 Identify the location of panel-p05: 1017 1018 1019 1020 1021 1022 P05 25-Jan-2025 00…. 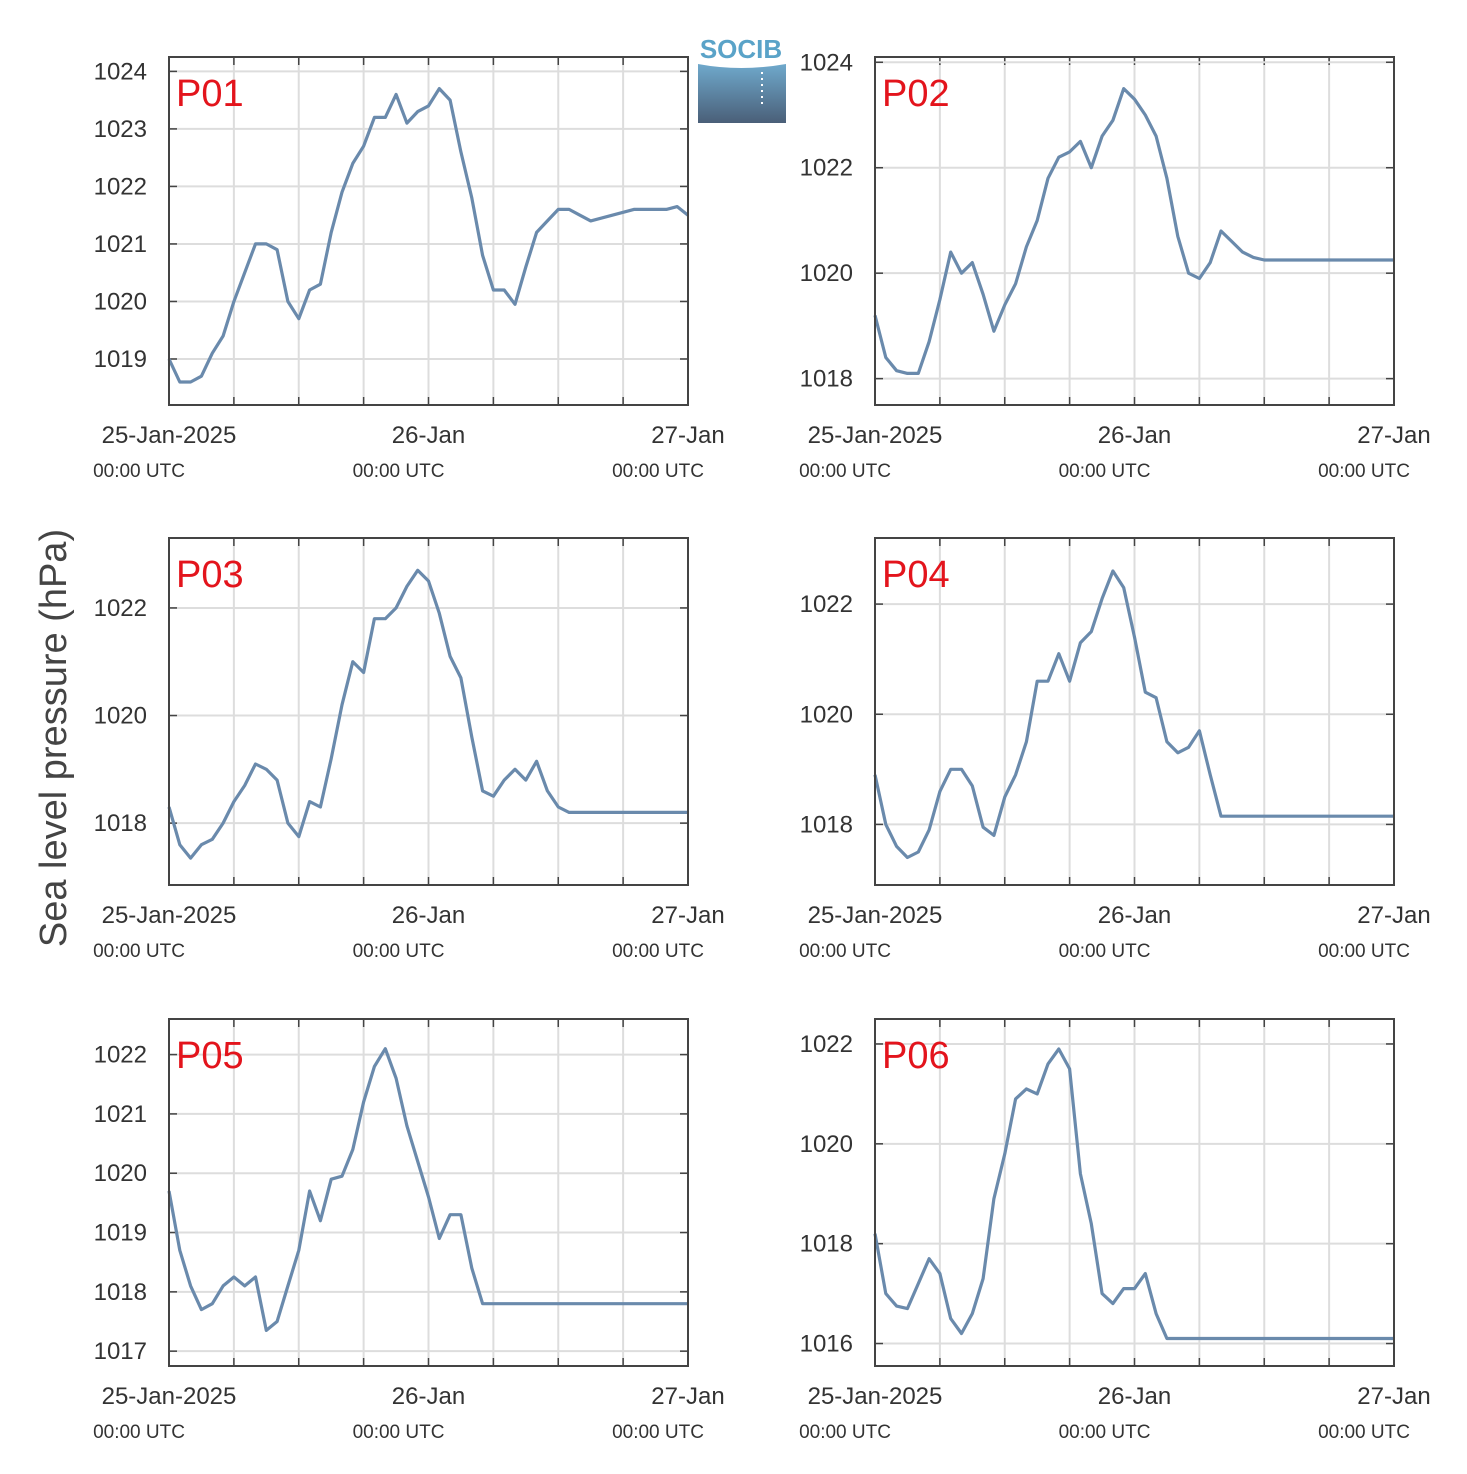
(409, 1230).